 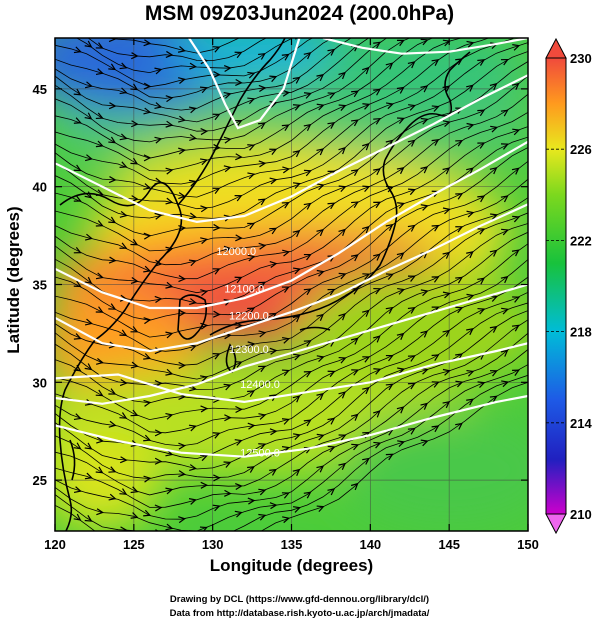 What do you see at coordinates (55, 544) in the screenshot?
I see `x-tick-label: 120` at bounding box center [55, 544].